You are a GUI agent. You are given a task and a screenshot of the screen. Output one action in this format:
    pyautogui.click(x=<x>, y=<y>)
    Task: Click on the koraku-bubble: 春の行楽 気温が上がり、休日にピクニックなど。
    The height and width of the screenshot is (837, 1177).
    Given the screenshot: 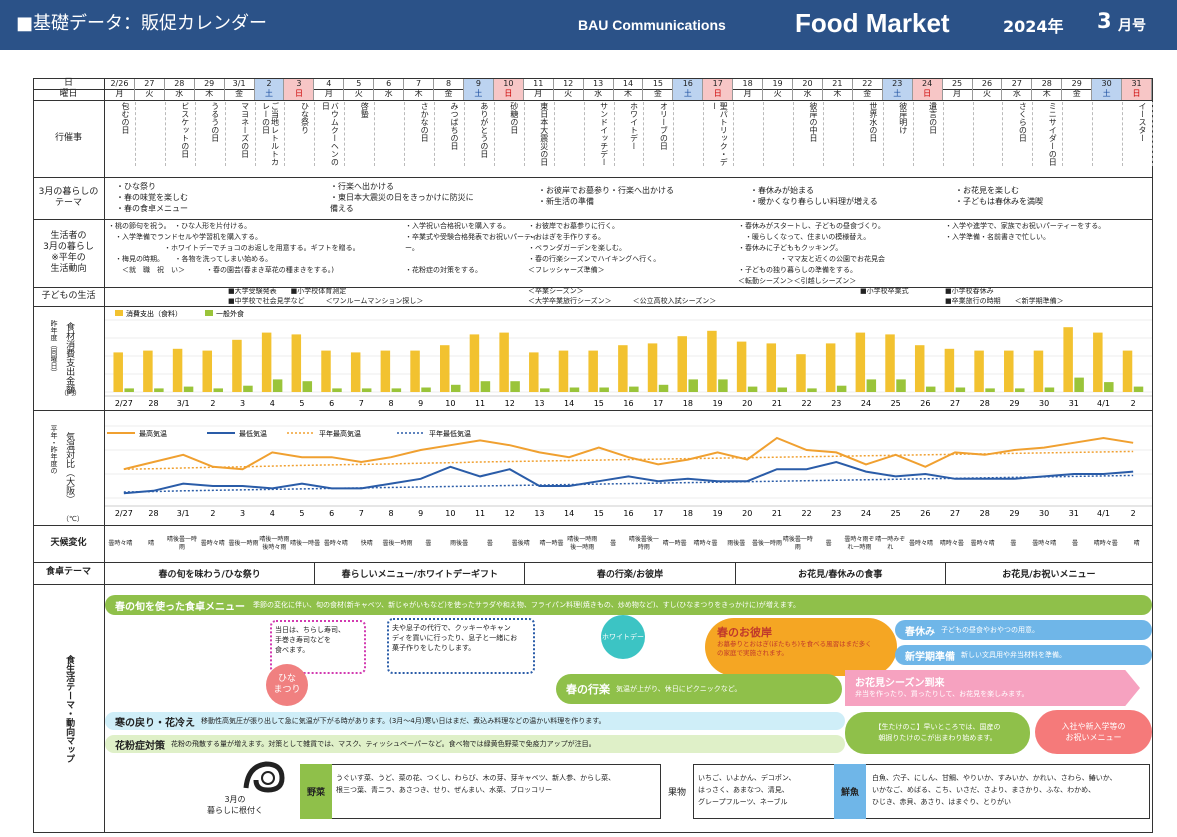 What is the action you would take?
    pyautogui.click(x=699, y=689)
    